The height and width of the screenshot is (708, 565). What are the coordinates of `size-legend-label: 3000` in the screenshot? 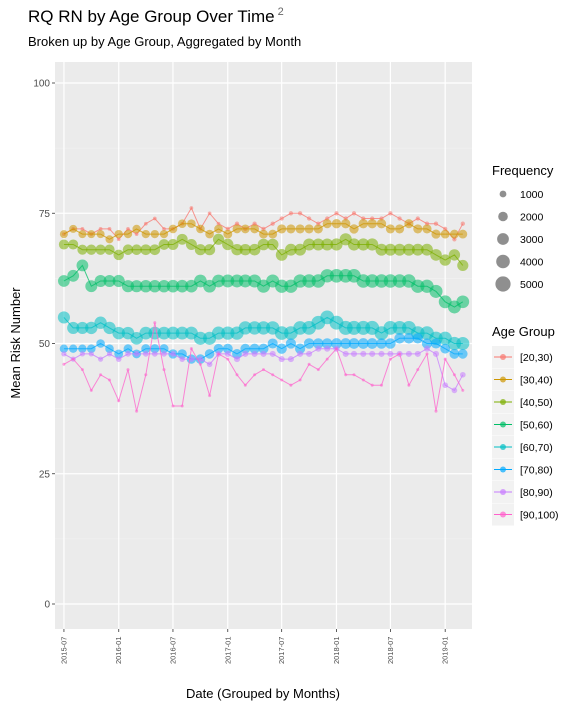 It's located at (532, 240).